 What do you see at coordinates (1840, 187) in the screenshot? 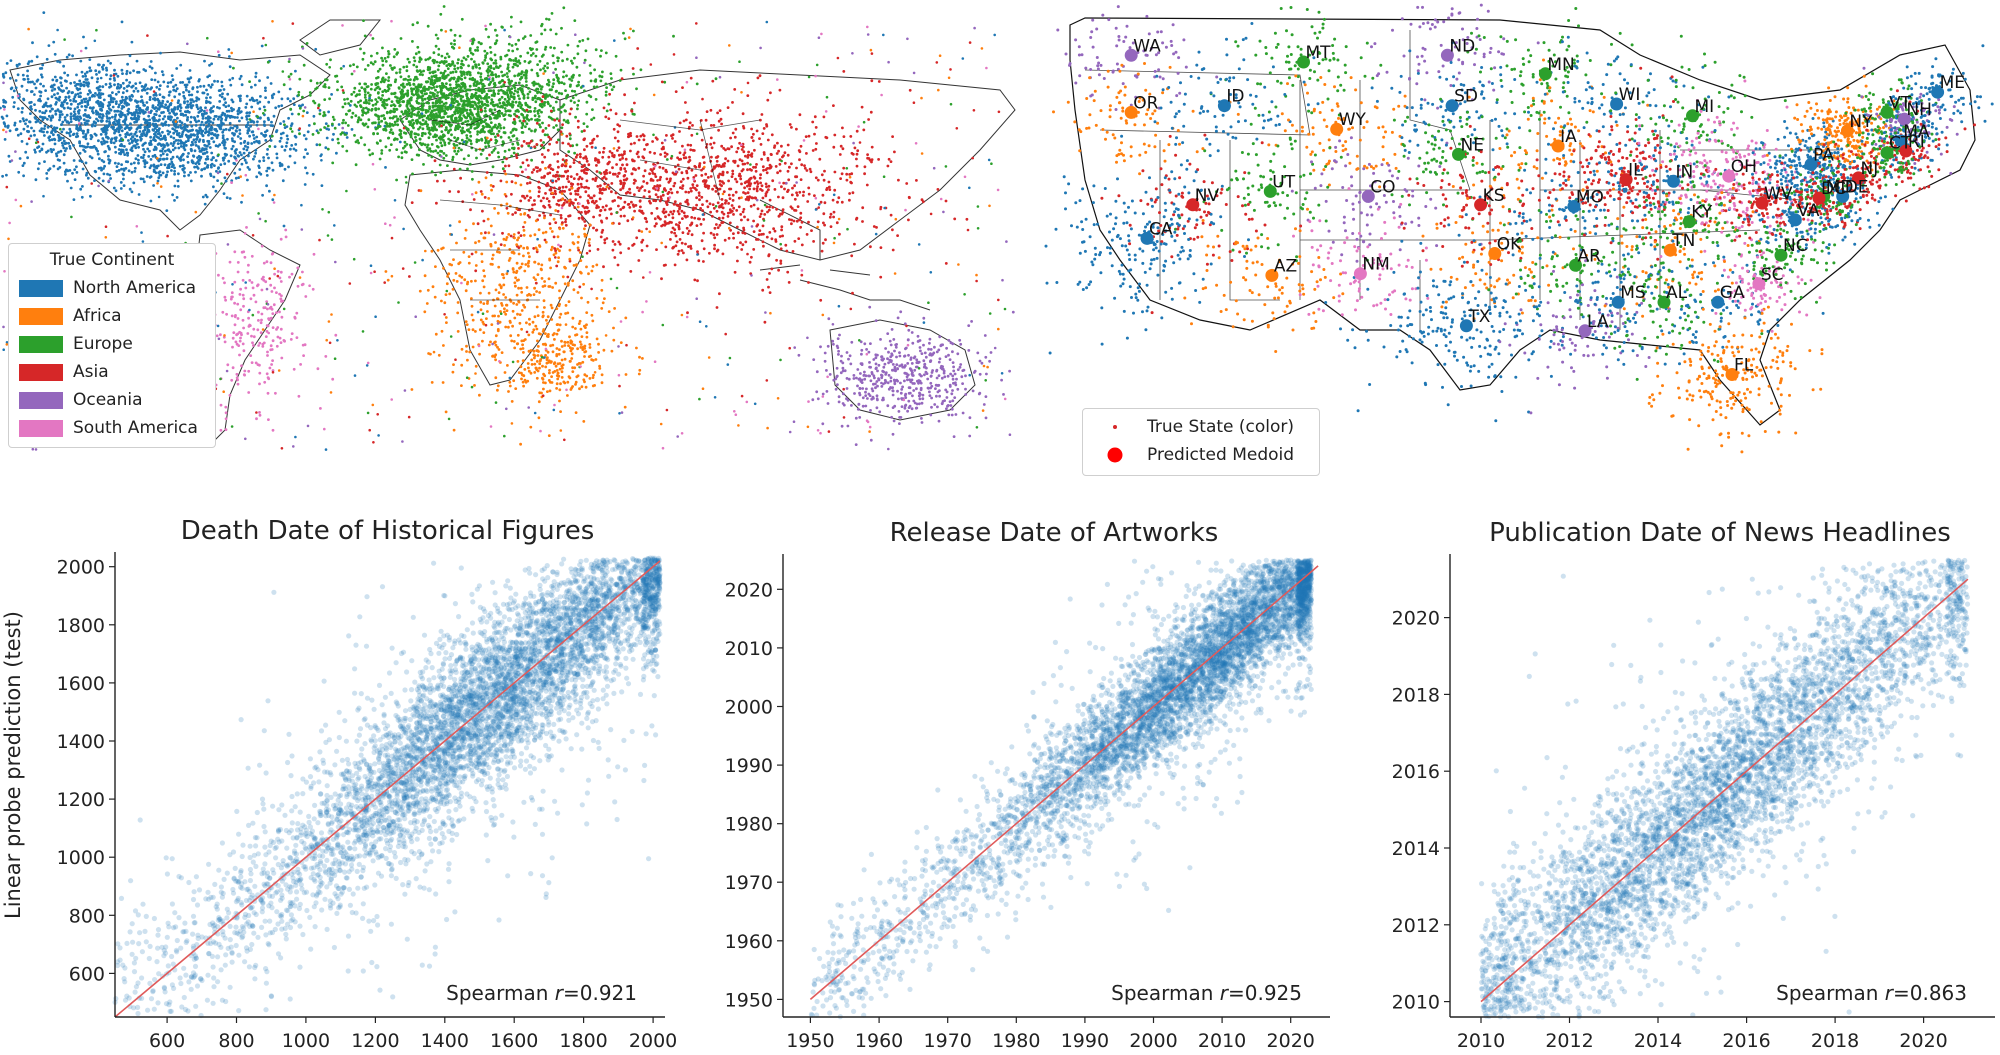
I see `state-label: MD` at bounding box center [1840, 187].